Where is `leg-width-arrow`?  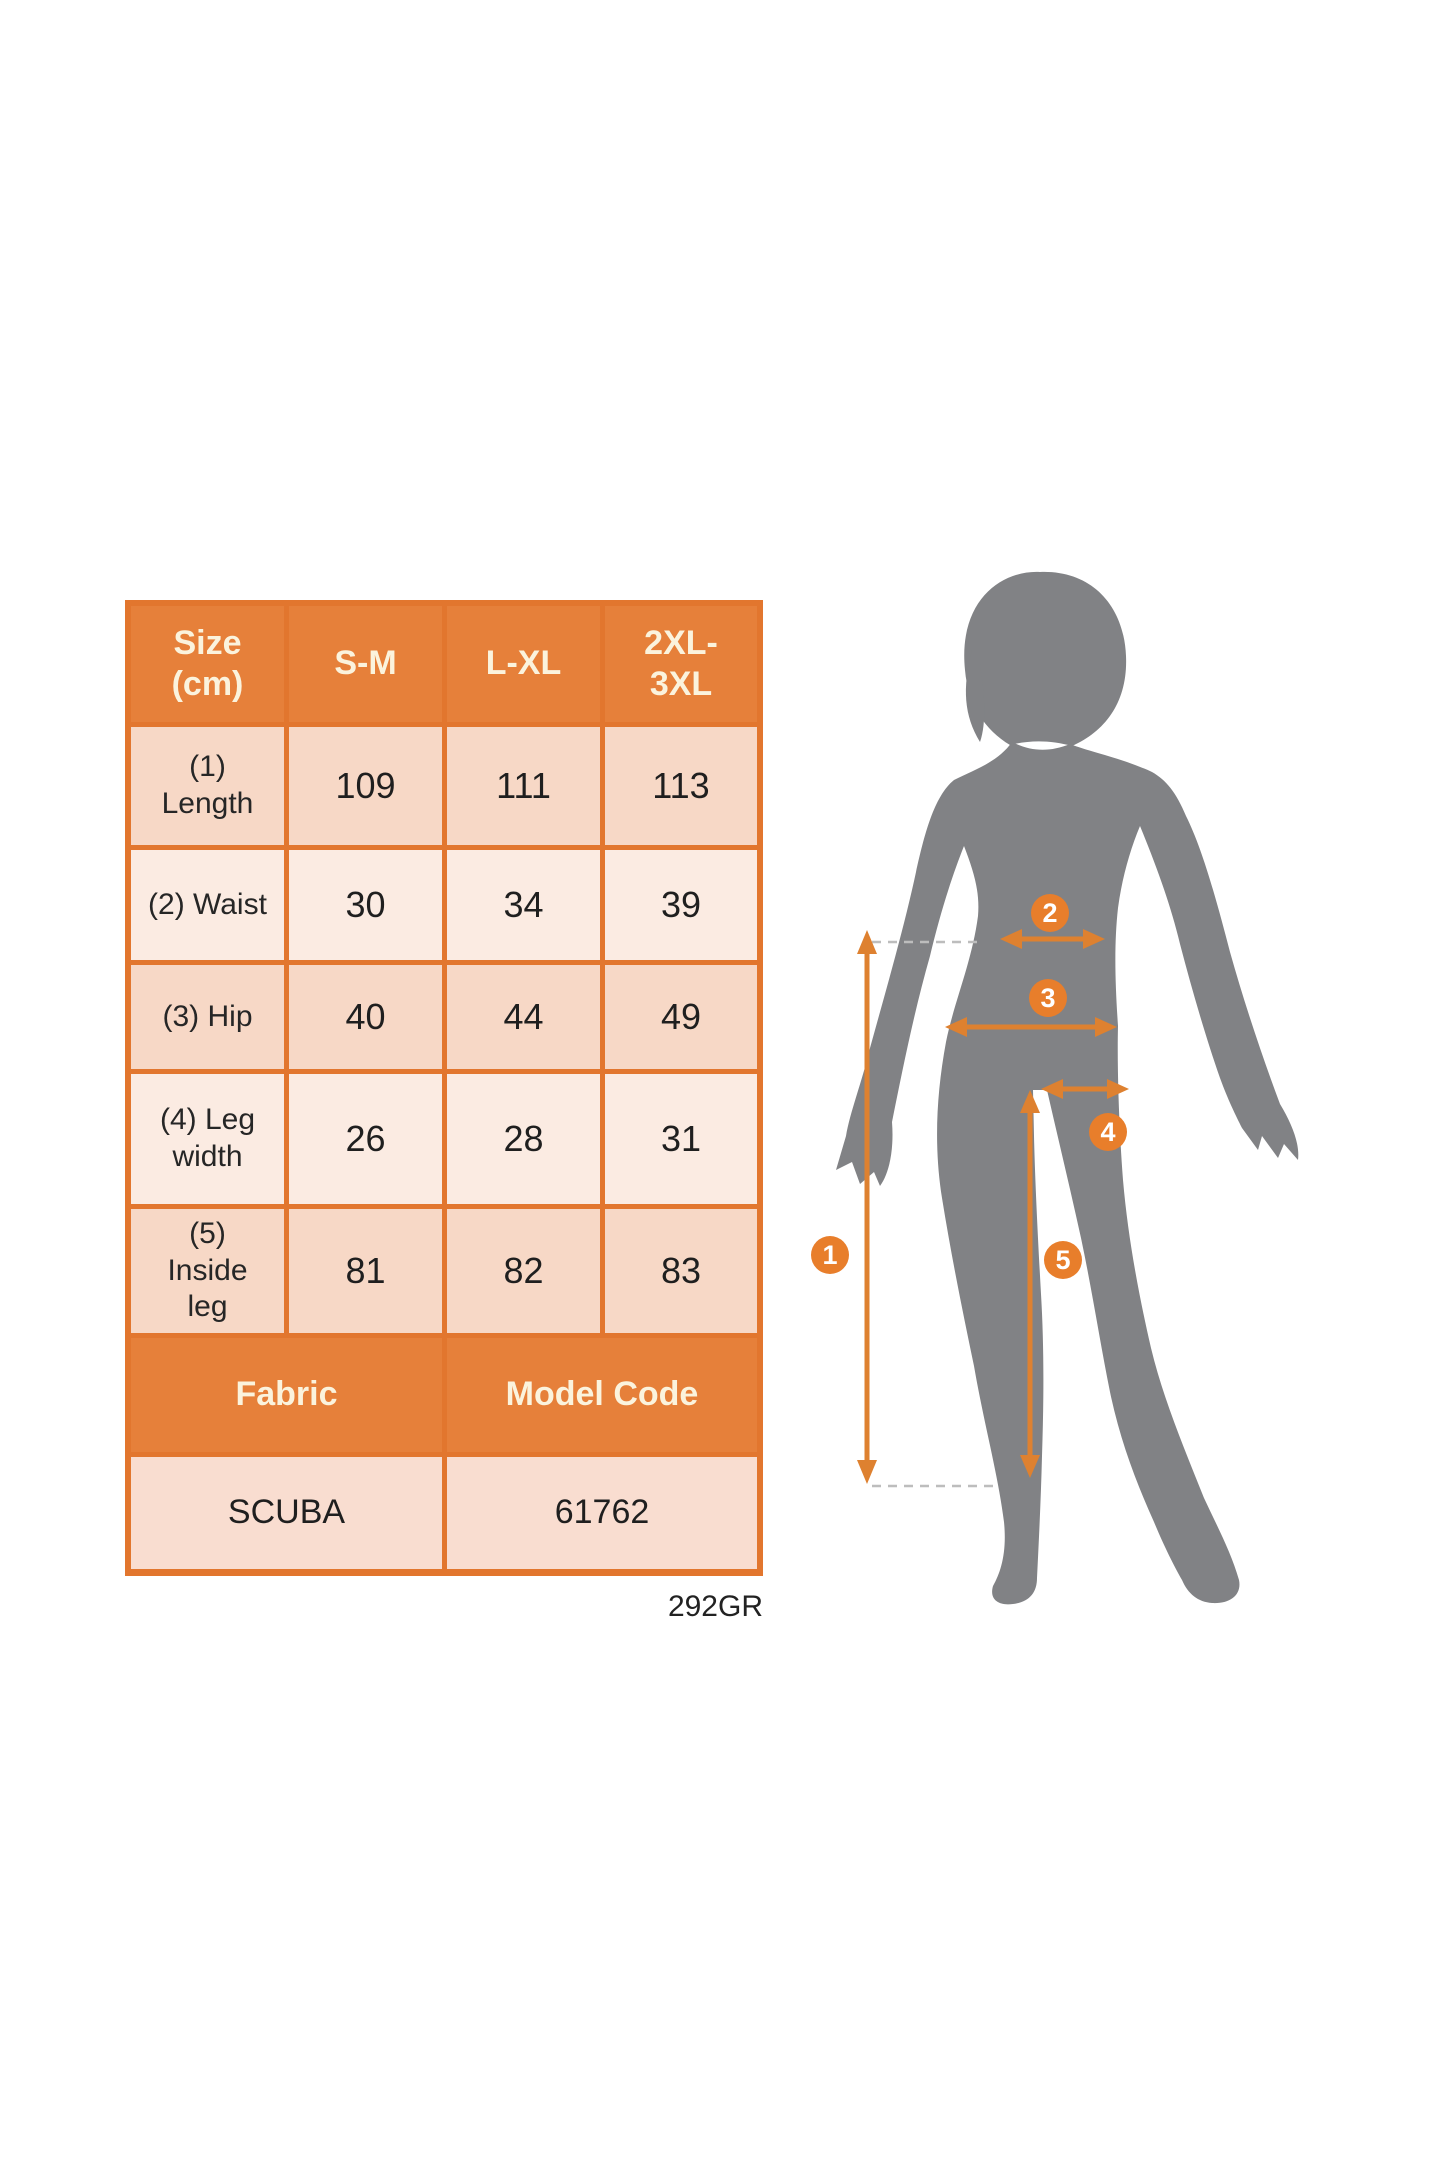 leg-width-arrow is located at coordinates (1085, 1089).